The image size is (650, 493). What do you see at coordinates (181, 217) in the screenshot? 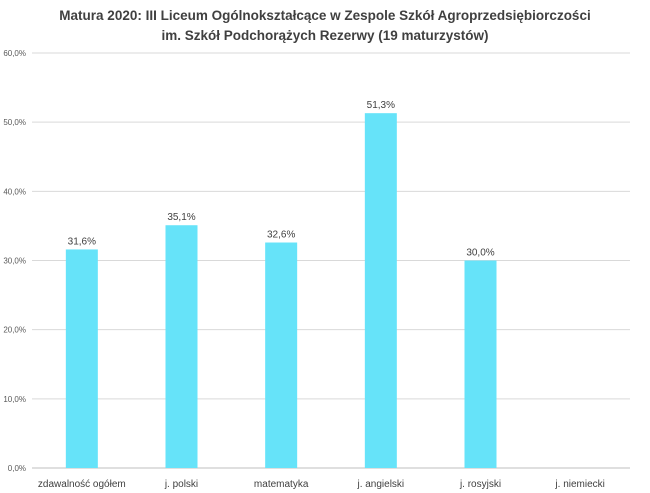
I see `data-label: 35,1%` at bounding box center [181, 217].